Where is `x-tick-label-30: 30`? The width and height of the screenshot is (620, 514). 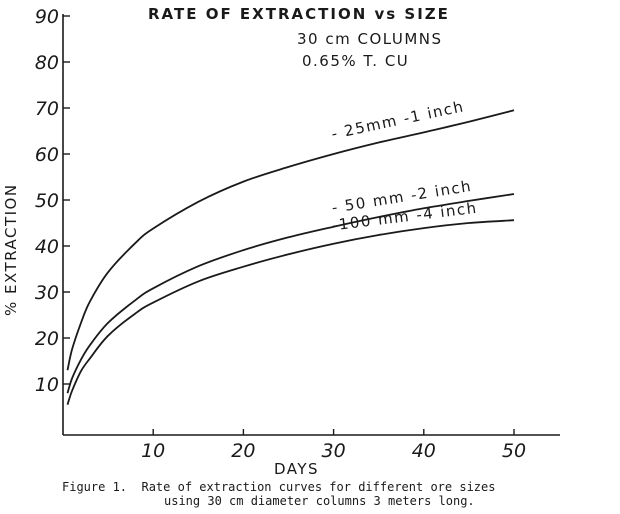 x-tick-label-30: 30 is located at coordinates (334, 451).